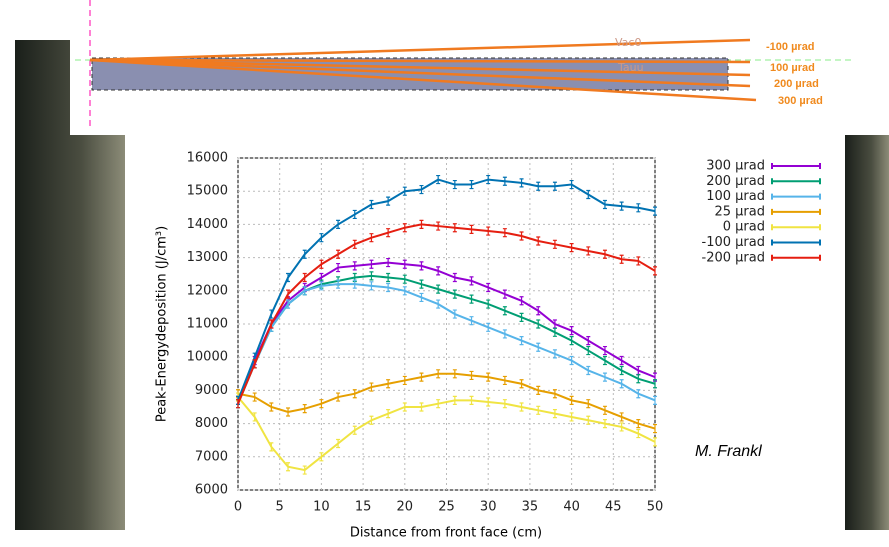 The width and height of the screenshot is (889, 547). Describe the element at coordinates (728, 451) in the screenshot. I see `credit: M. Frankl` at that location.